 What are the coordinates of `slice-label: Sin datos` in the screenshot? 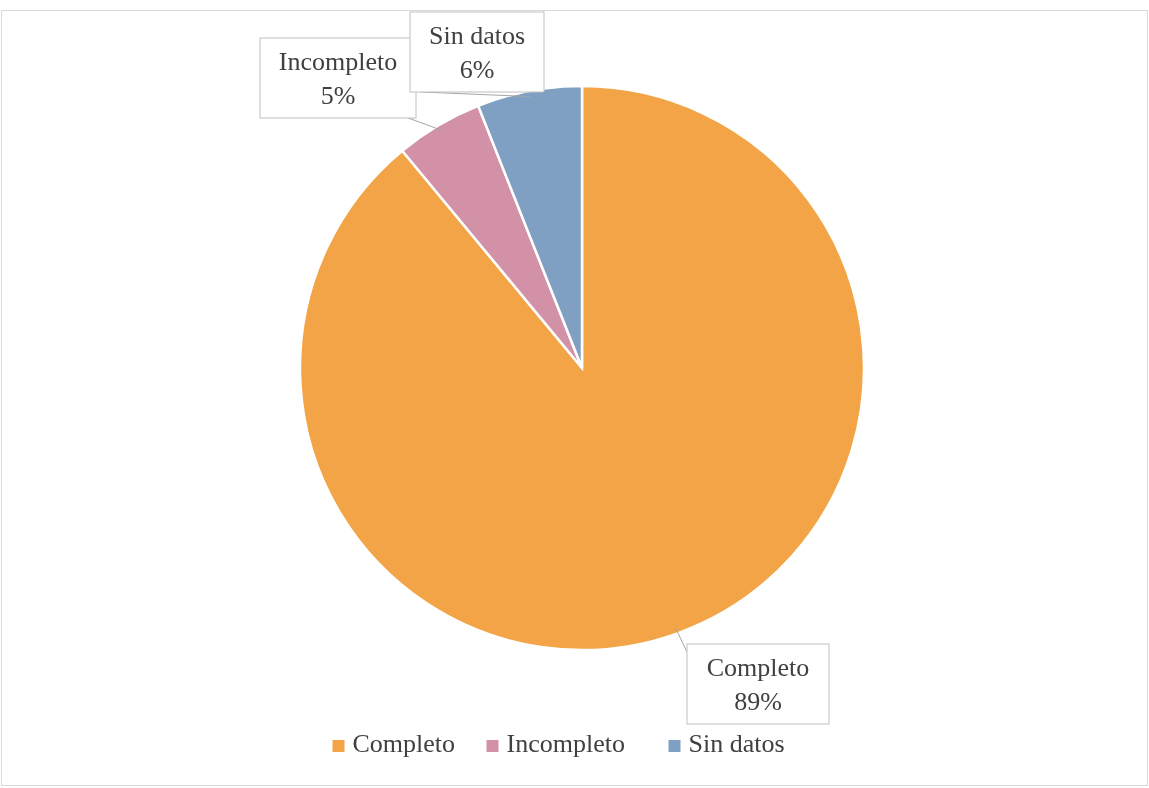 It's located at (477, 35).